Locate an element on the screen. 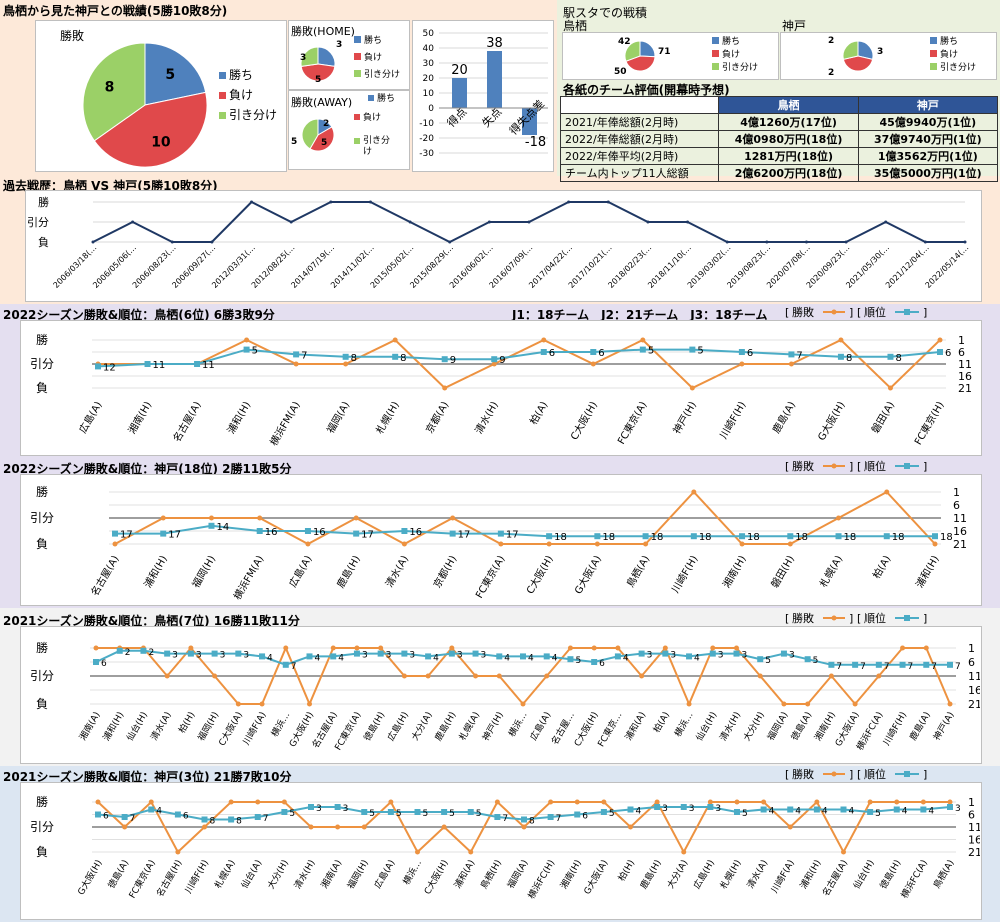  x-tick-label: FC東京(H) is located at coordinates (928, 423).